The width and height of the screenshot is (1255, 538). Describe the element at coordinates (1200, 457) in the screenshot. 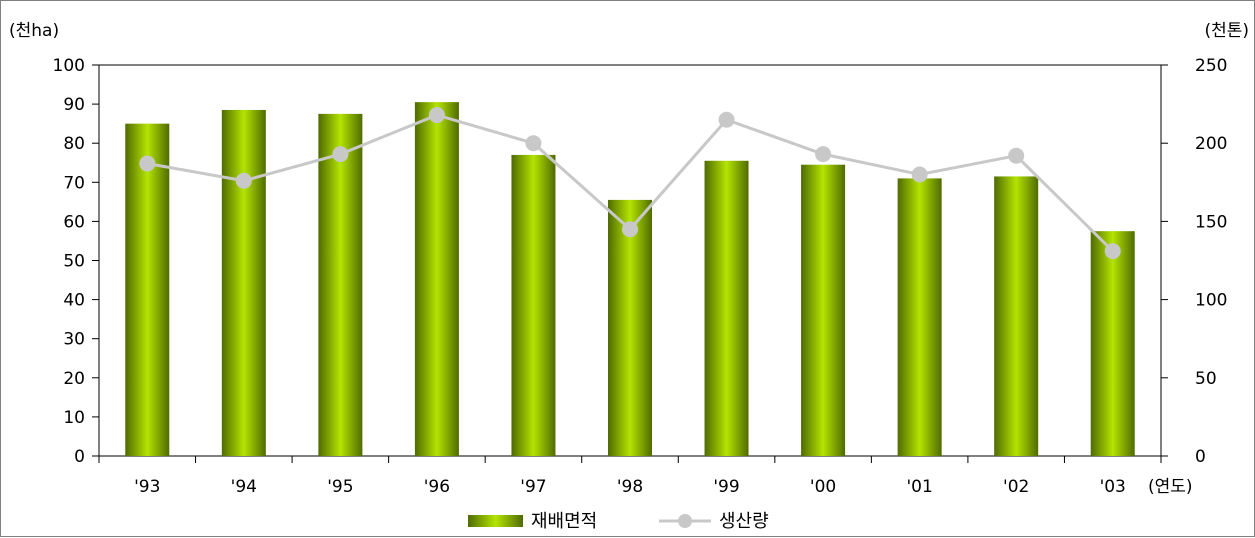

I see `right-axis-tick-label: 0` at that location.